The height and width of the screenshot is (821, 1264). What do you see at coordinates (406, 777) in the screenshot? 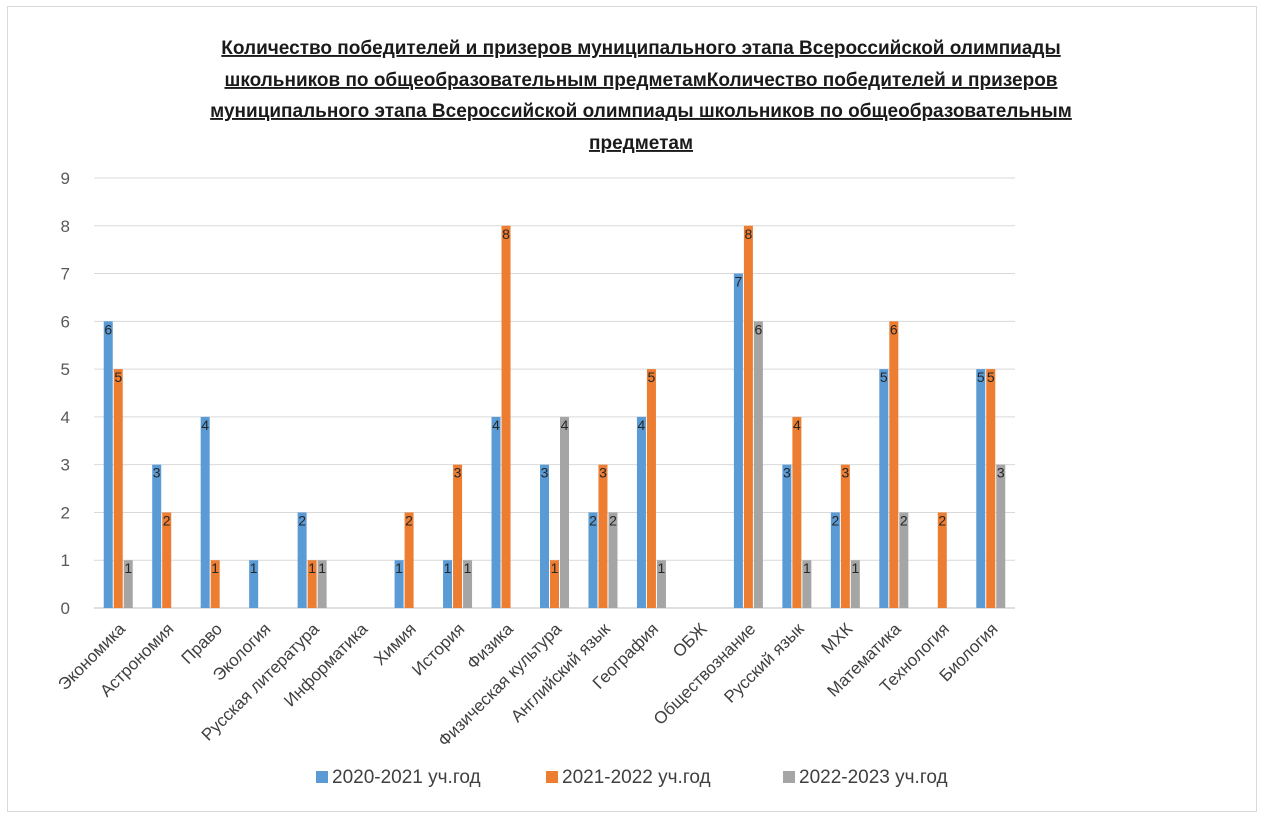
I see `legend-label: 2020-2021 уч.год` at bounding box center [406, 777].